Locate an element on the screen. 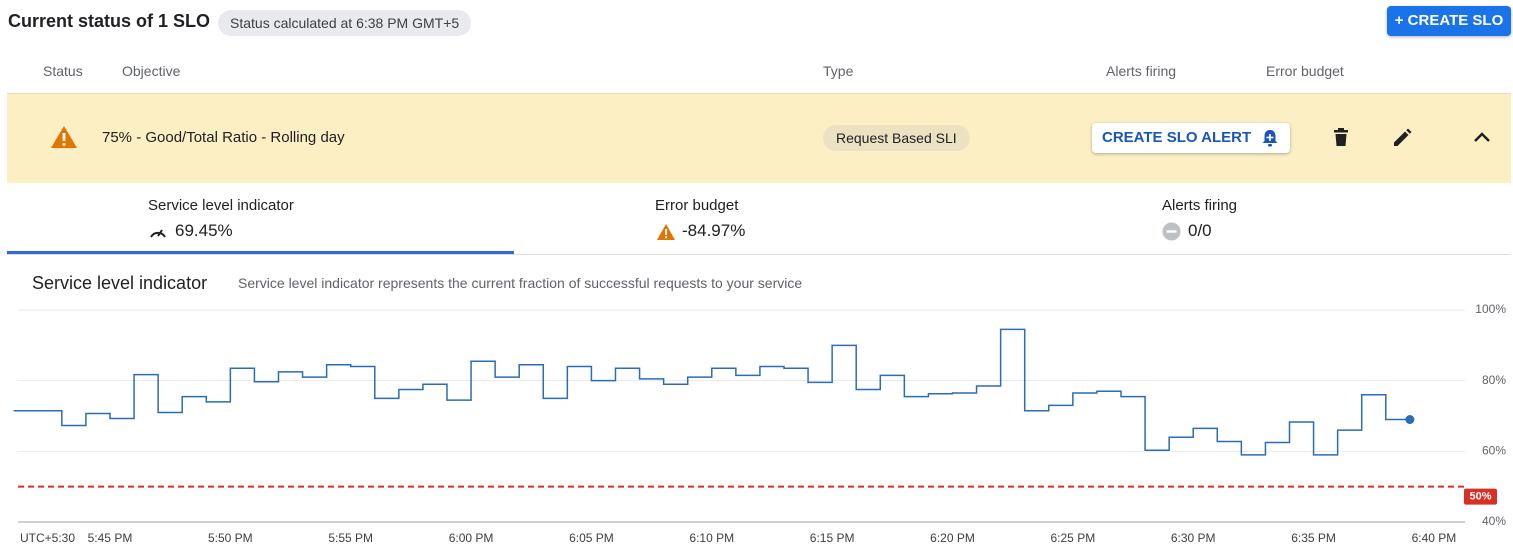  button-label: CREATE SLO ALERT is located at coordinates (1177, 137).